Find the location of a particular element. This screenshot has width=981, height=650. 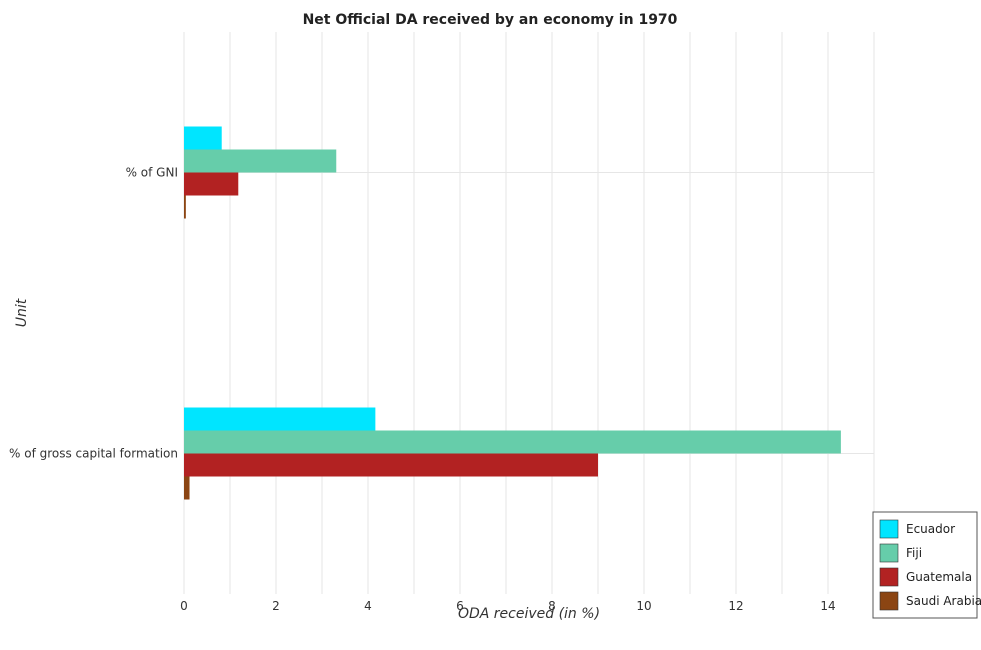

legend-label: Saudi Arabia is located at coordinates (943, 601).